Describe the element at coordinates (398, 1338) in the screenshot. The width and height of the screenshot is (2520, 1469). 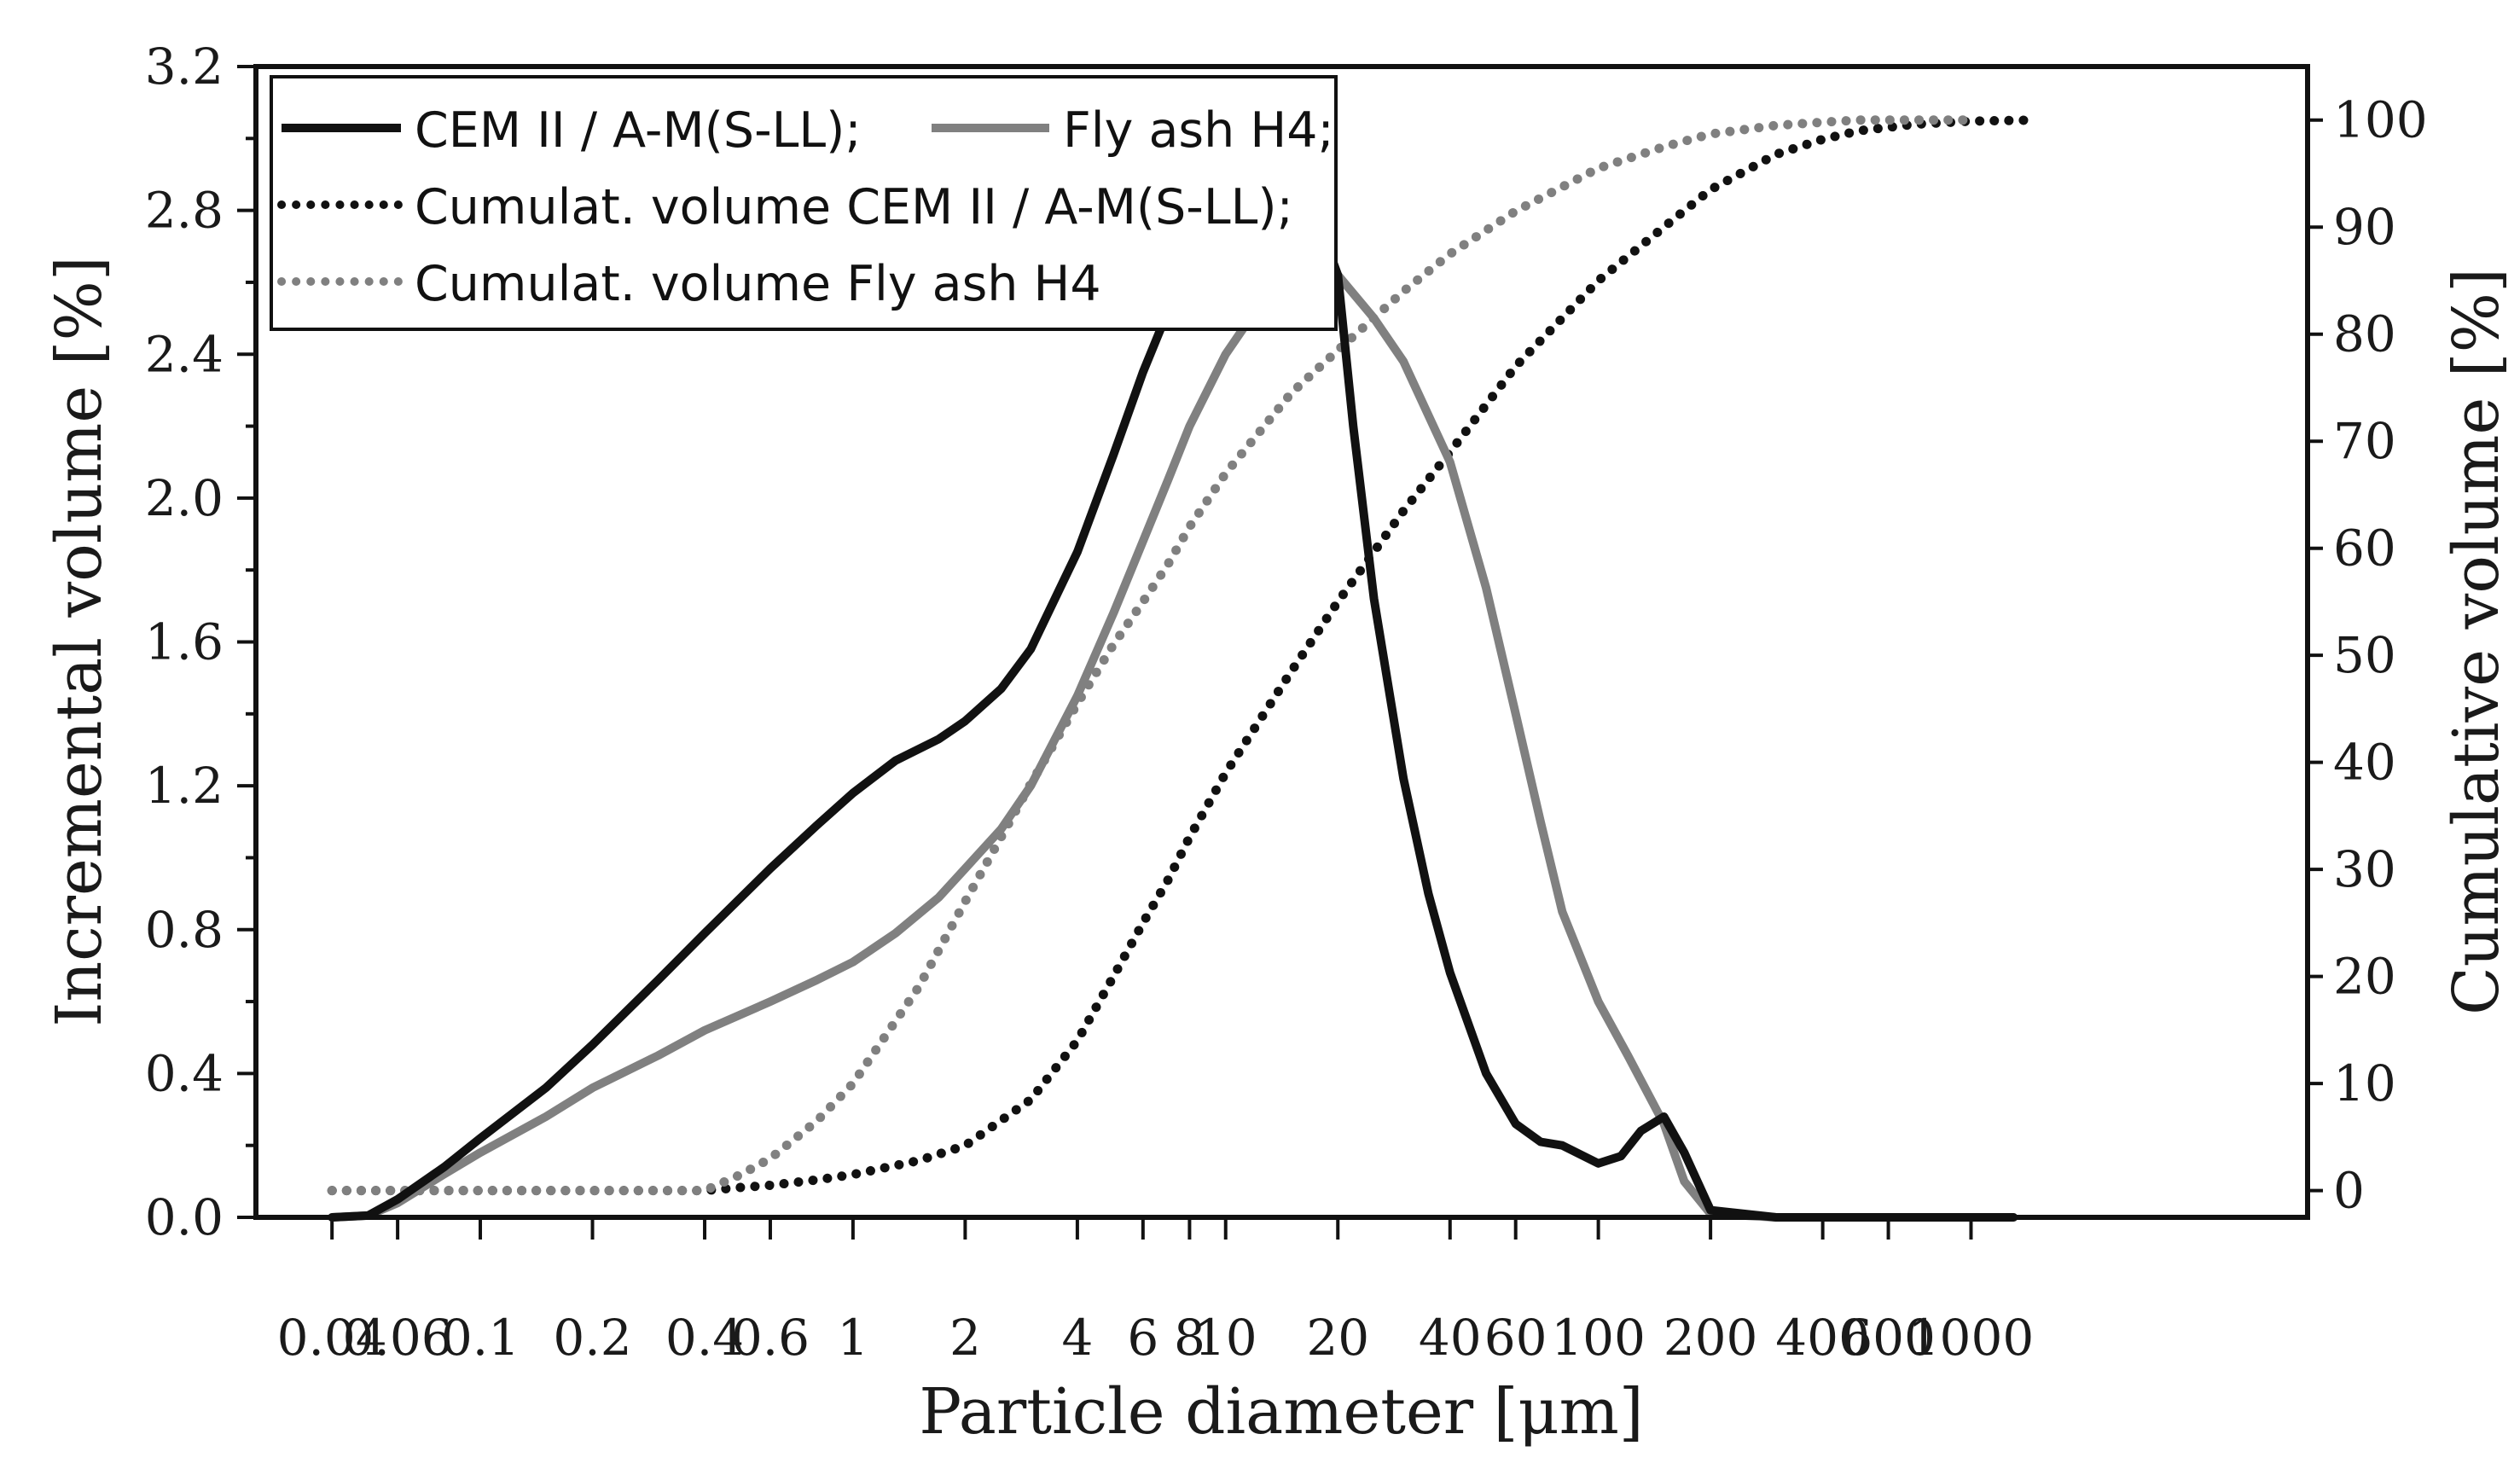
I see `x-tick-label: 0.06` at that location.